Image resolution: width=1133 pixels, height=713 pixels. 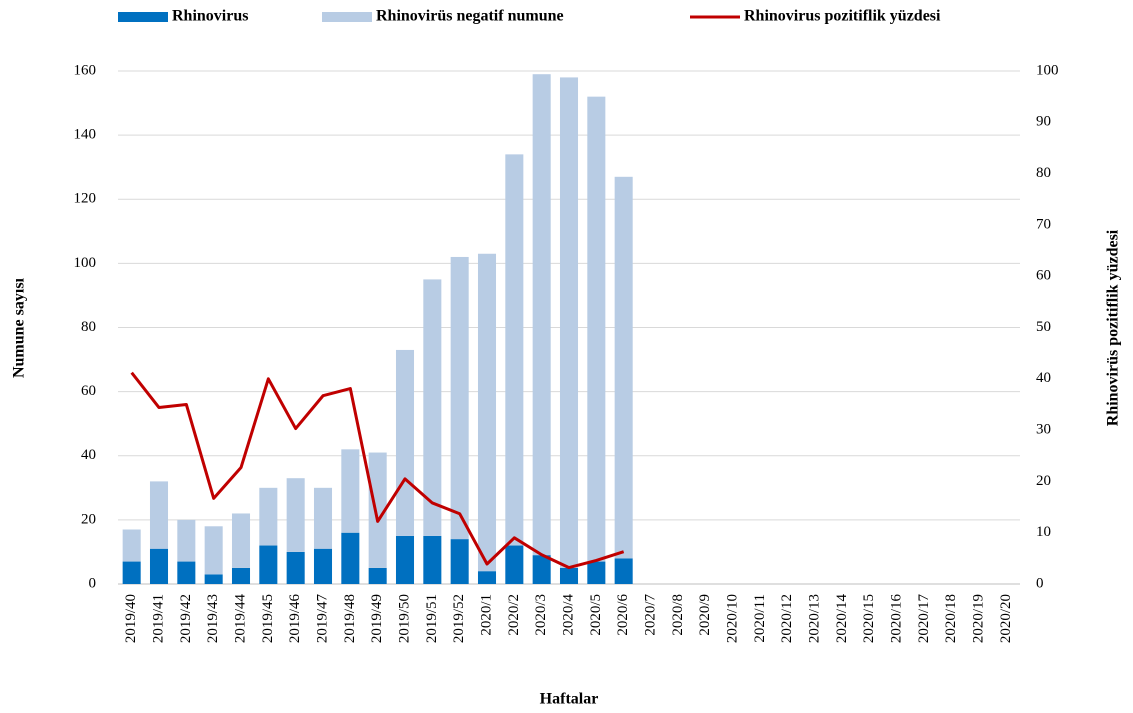 What do you see at coordinates (158, 618) in the screenshot?
I see `x-tick-label: 2019/41` at bounding box center [158, 618].